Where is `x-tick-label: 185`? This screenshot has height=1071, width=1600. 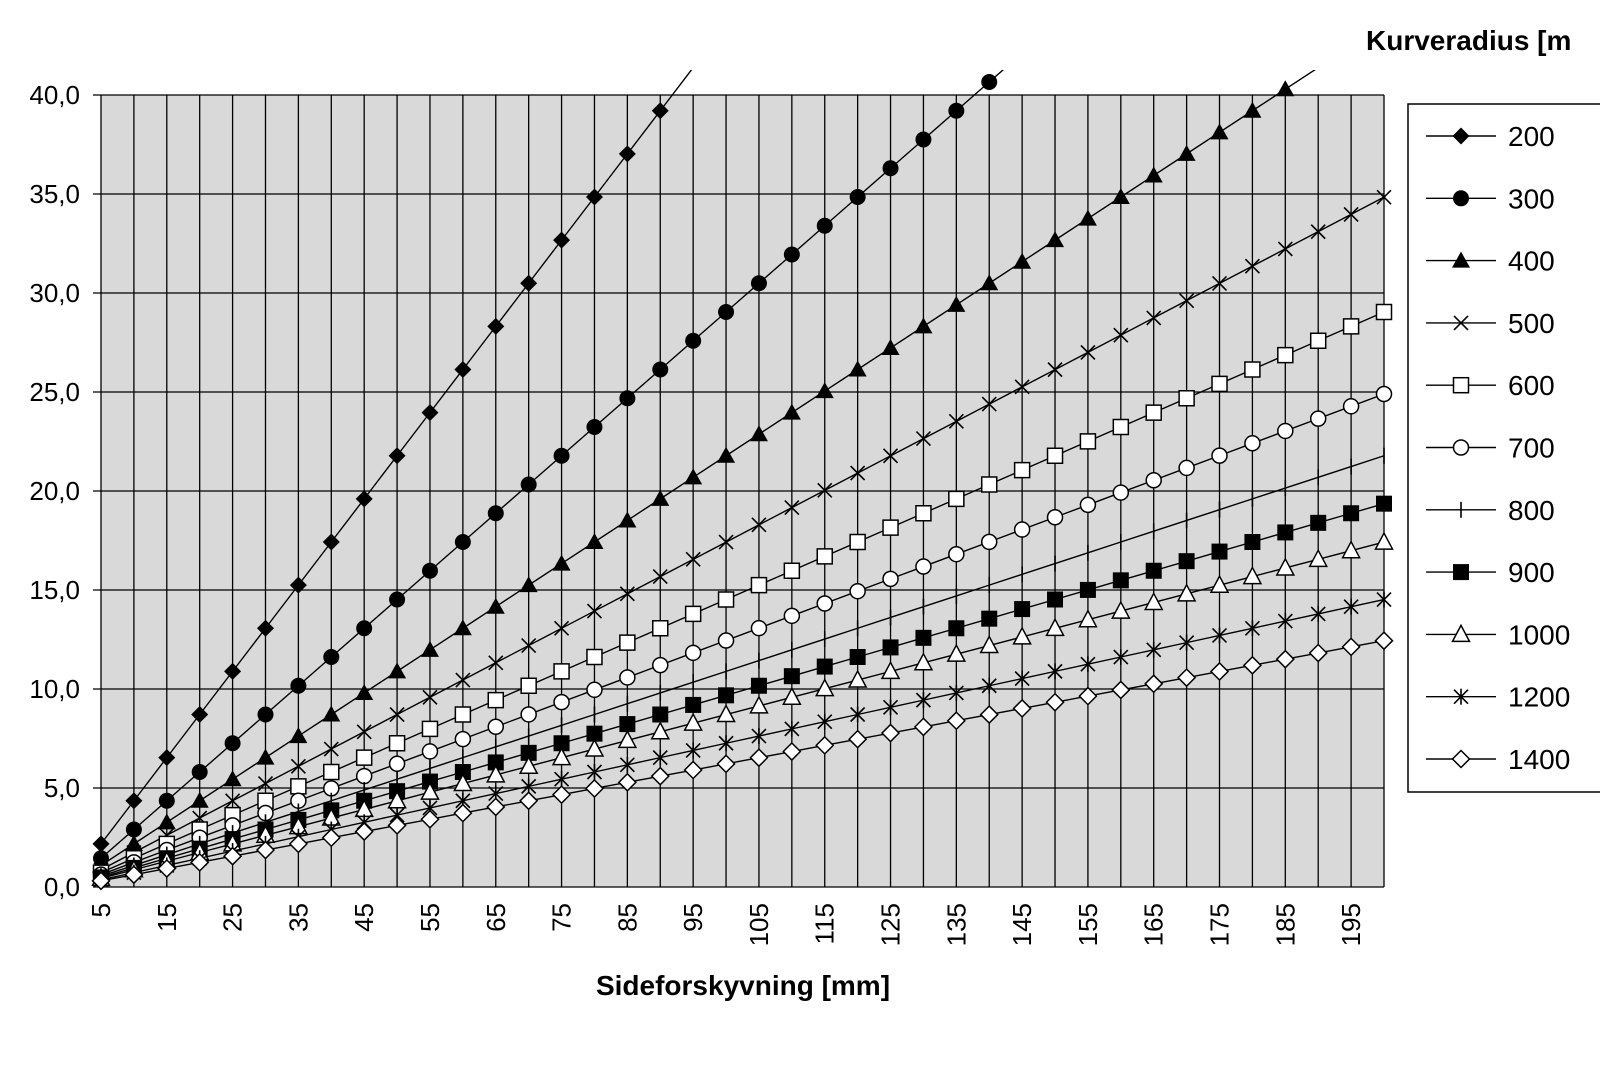 x-tick-label: 185 is located at coordinates (1285, 924).